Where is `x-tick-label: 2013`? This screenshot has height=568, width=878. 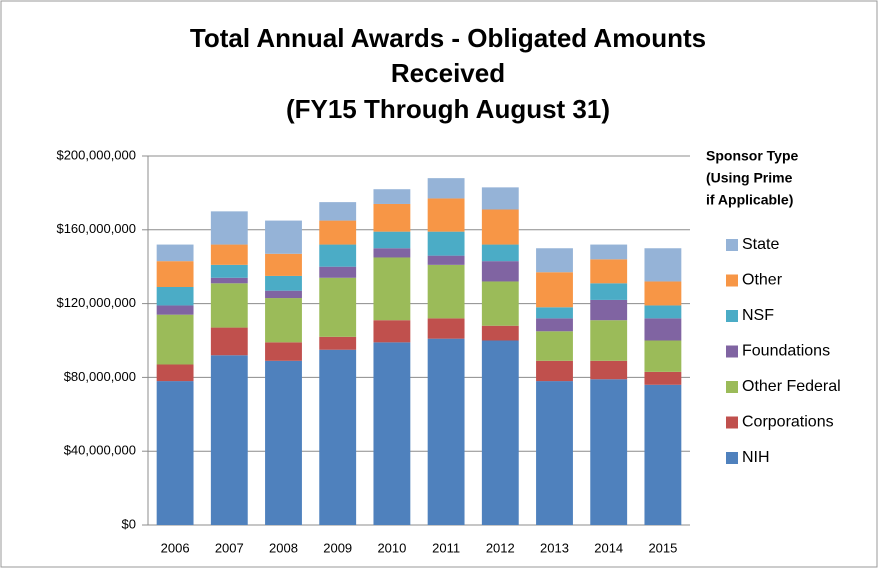 x-tick-label: 2013 is located at coordinates (554, 547).